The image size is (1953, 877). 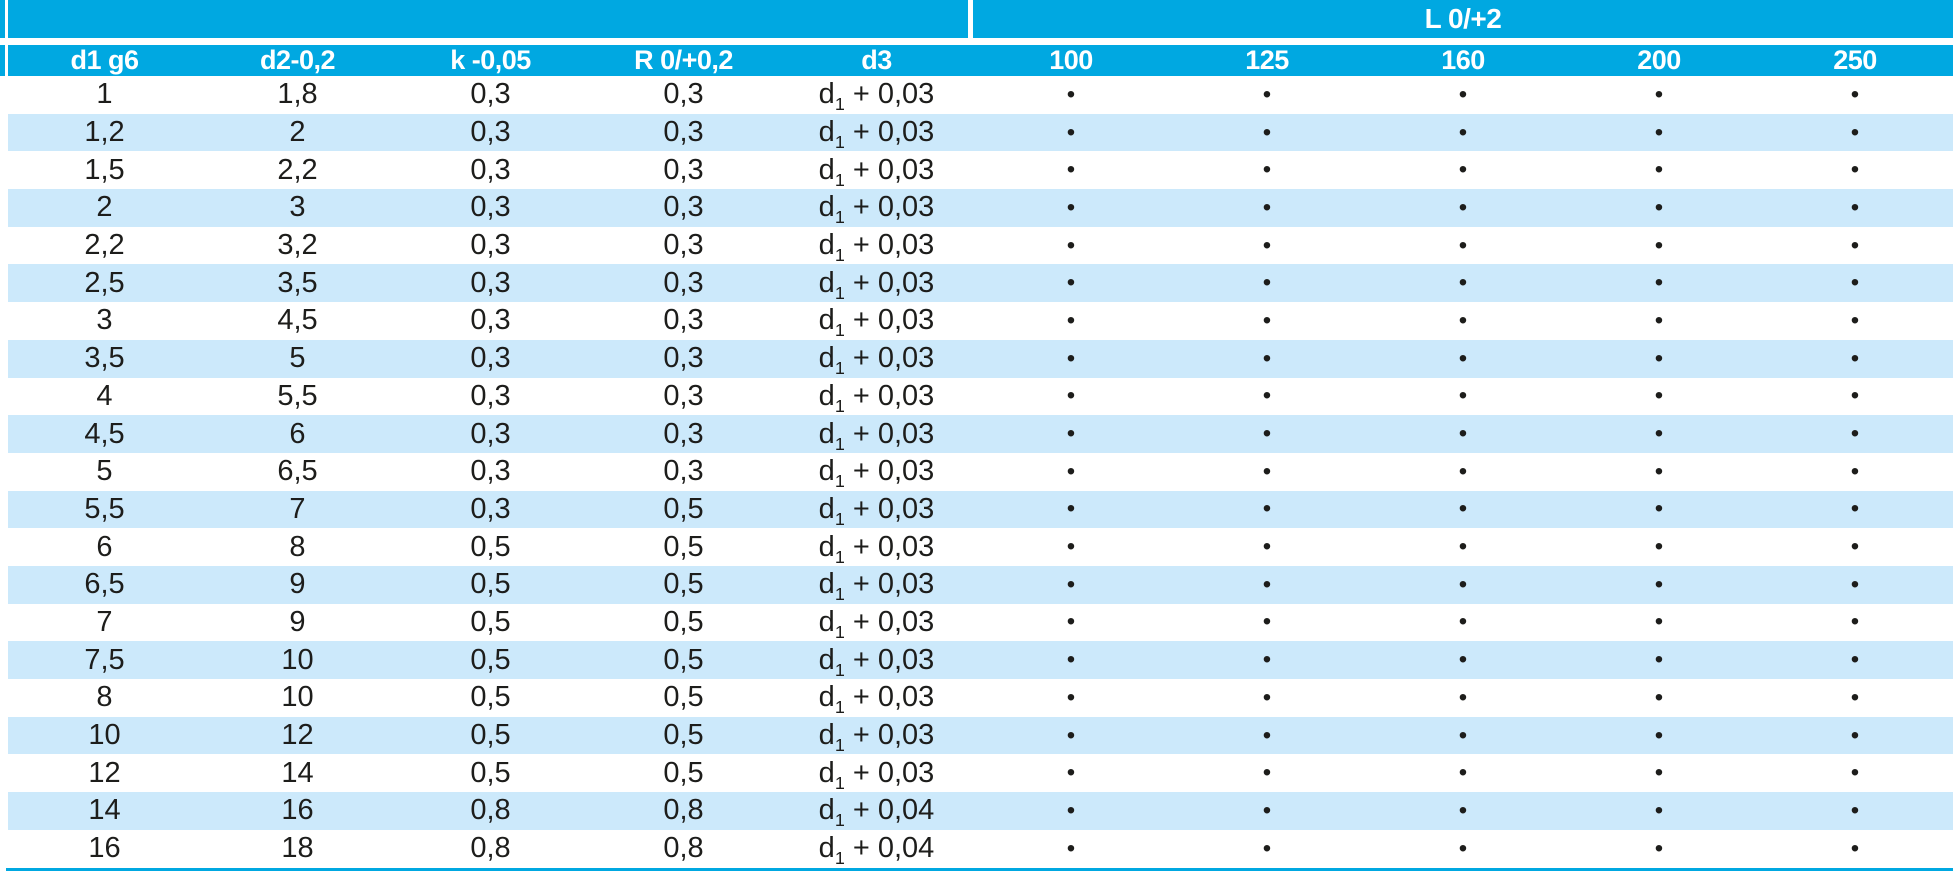 I want to click on cell-d1: 6, so click(x=104, y=547).